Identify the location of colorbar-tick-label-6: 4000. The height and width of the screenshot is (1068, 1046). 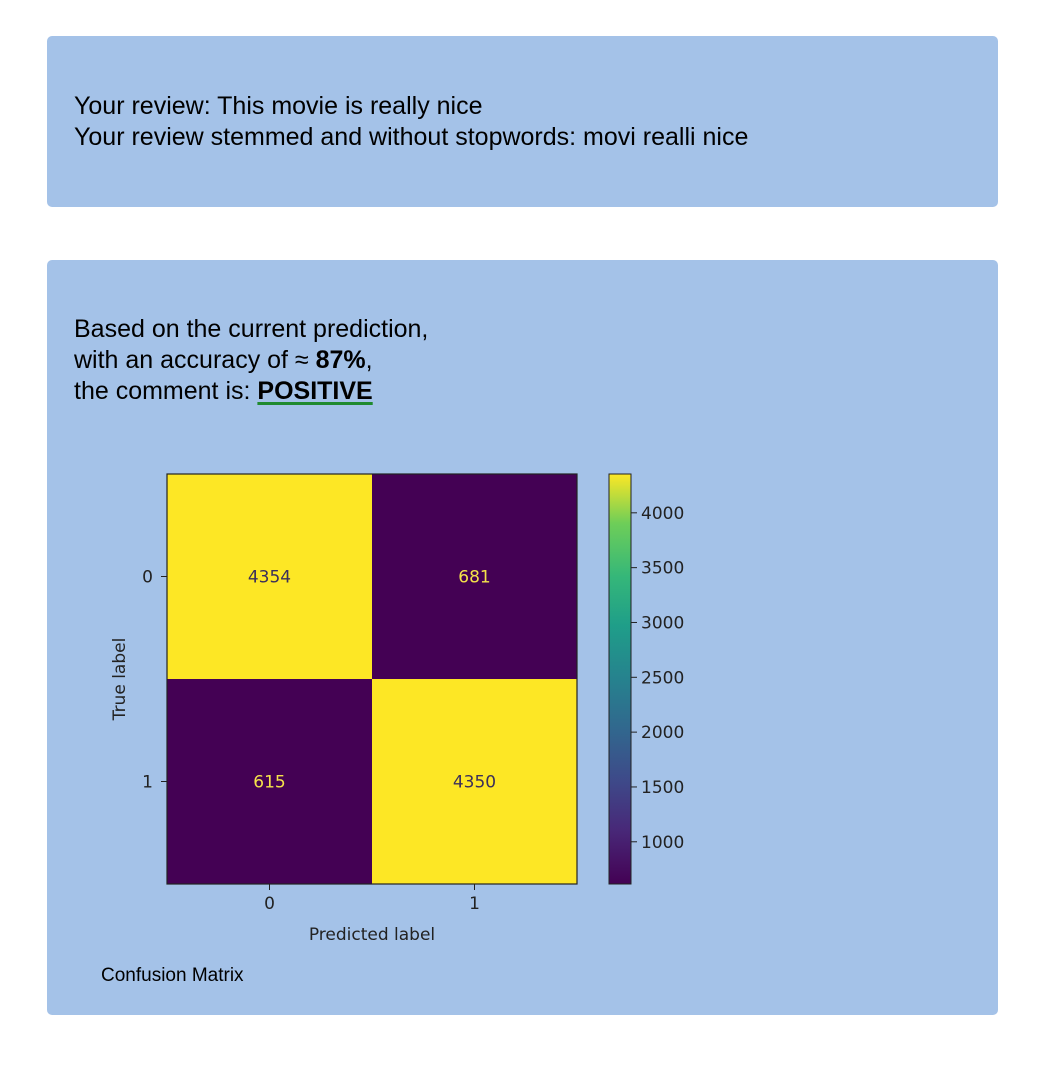
(662, 514).